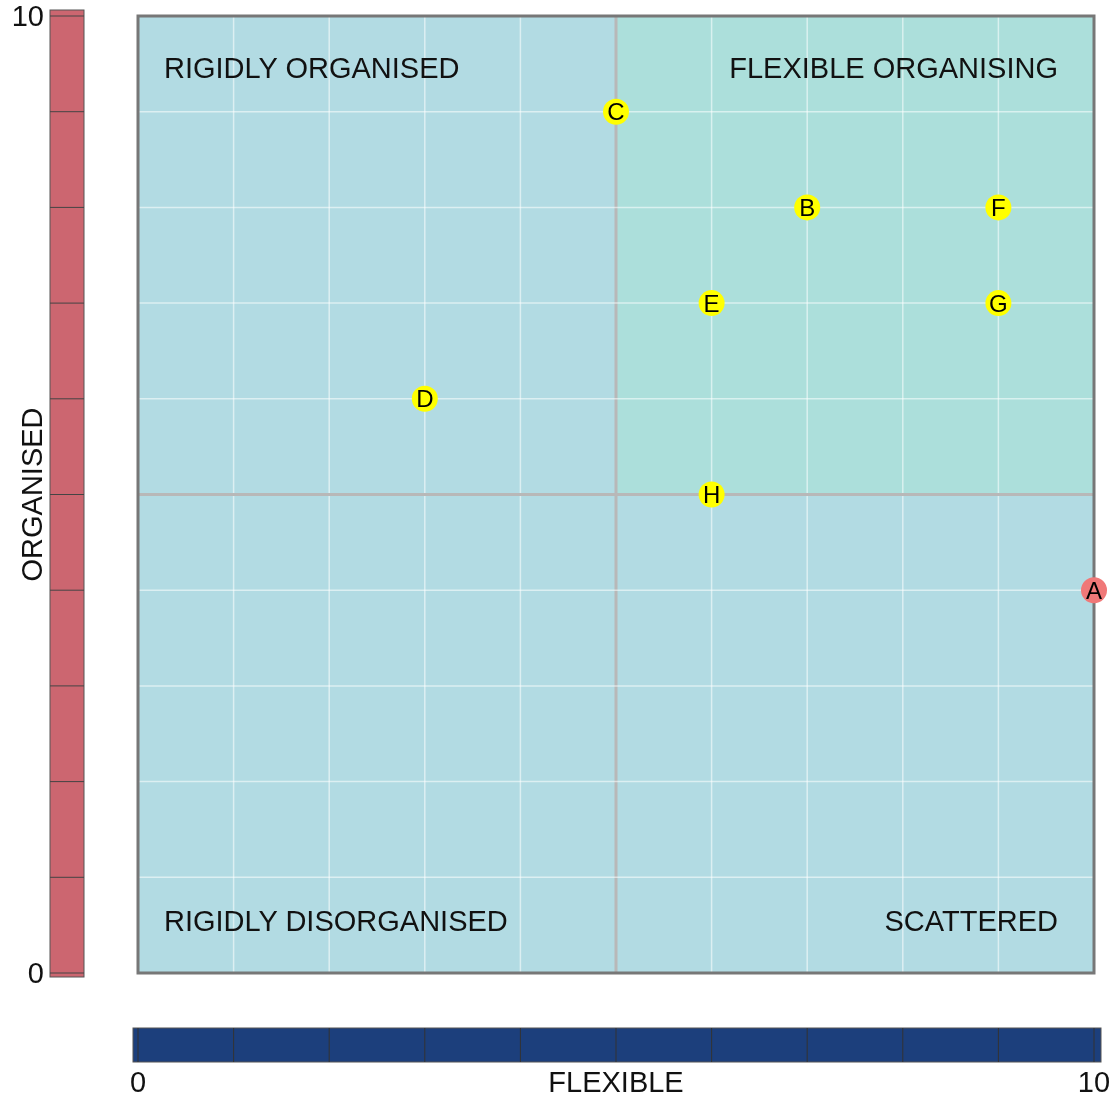 The height and width of the screenshot is (1097, 1111). What do you see at coordinates (711, 495) in the screenshot?
I see `data-label: H` at bounding box center [711, 495].